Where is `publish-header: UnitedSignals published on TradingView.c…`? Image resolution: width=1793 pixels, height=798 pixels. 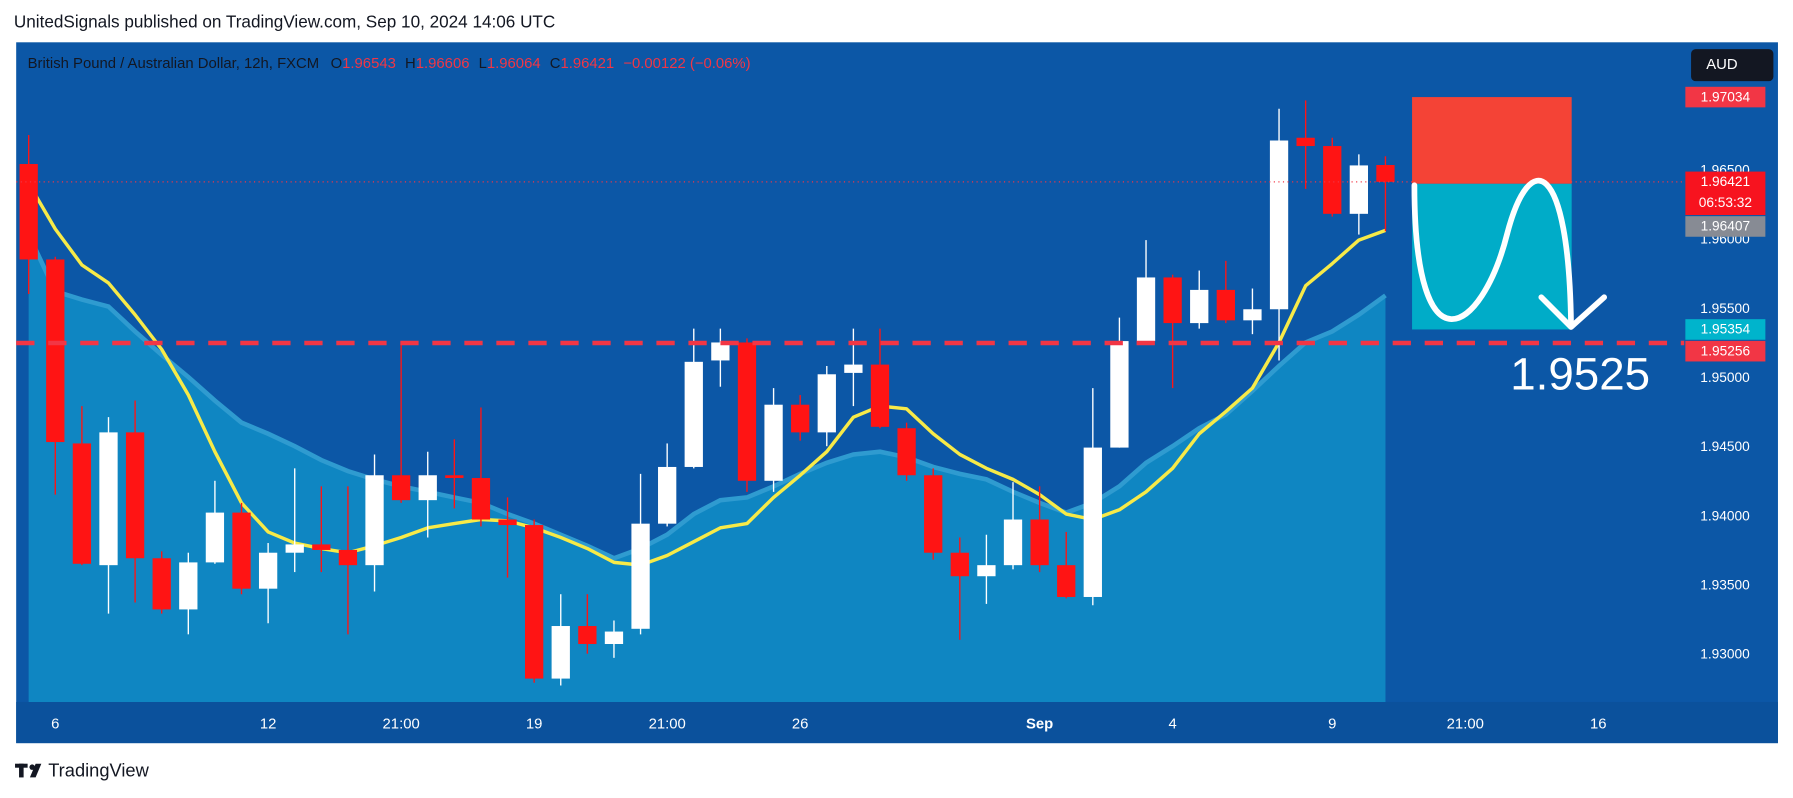 publish-header: UnitedSignals published on TradingView.c… is located at coordinates (284, 21).